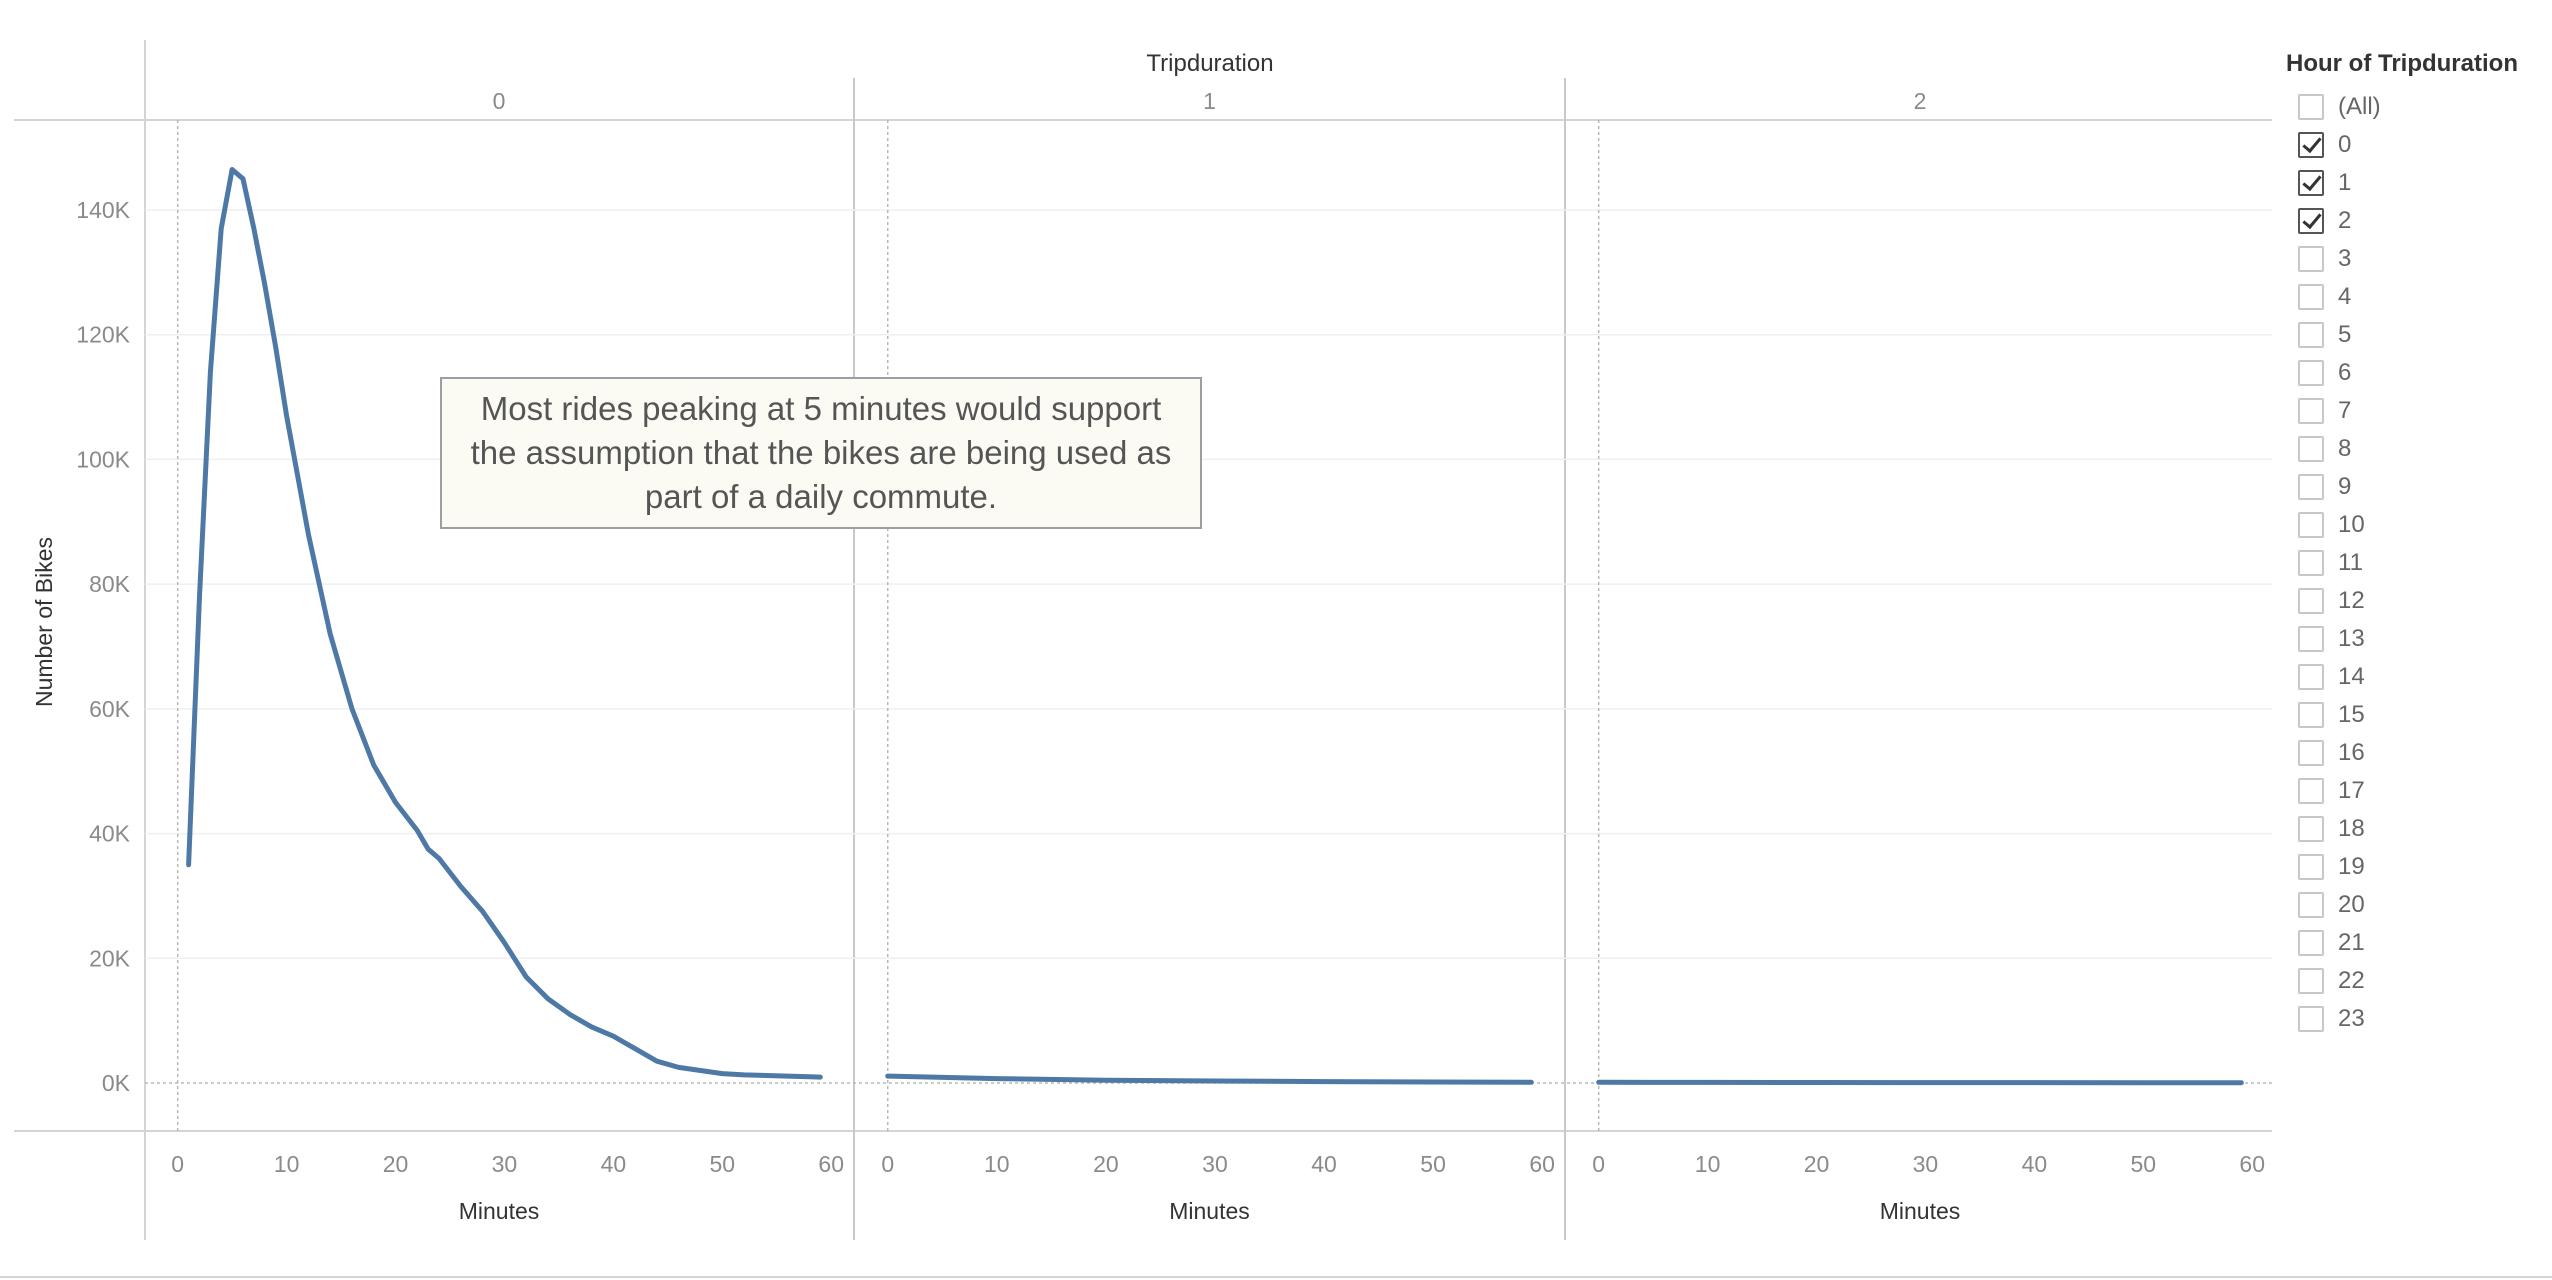 The width and height of the screenshot is (2552, 1280). I want to click on legend-item-label: 11, so click(2350, 562).